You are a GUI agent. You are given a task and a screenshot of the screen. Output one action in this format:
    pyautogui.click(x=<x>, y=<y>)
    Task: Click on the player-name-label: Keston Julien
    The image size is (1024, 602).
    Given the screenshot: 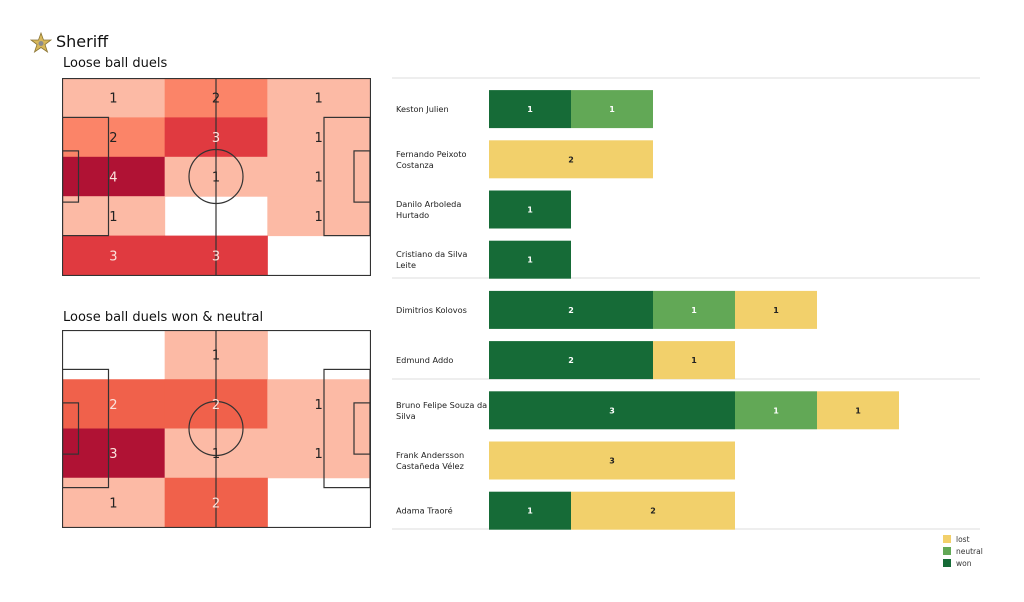 What is the action you would take?
    pyautogui.click(x=422, y=109)
    